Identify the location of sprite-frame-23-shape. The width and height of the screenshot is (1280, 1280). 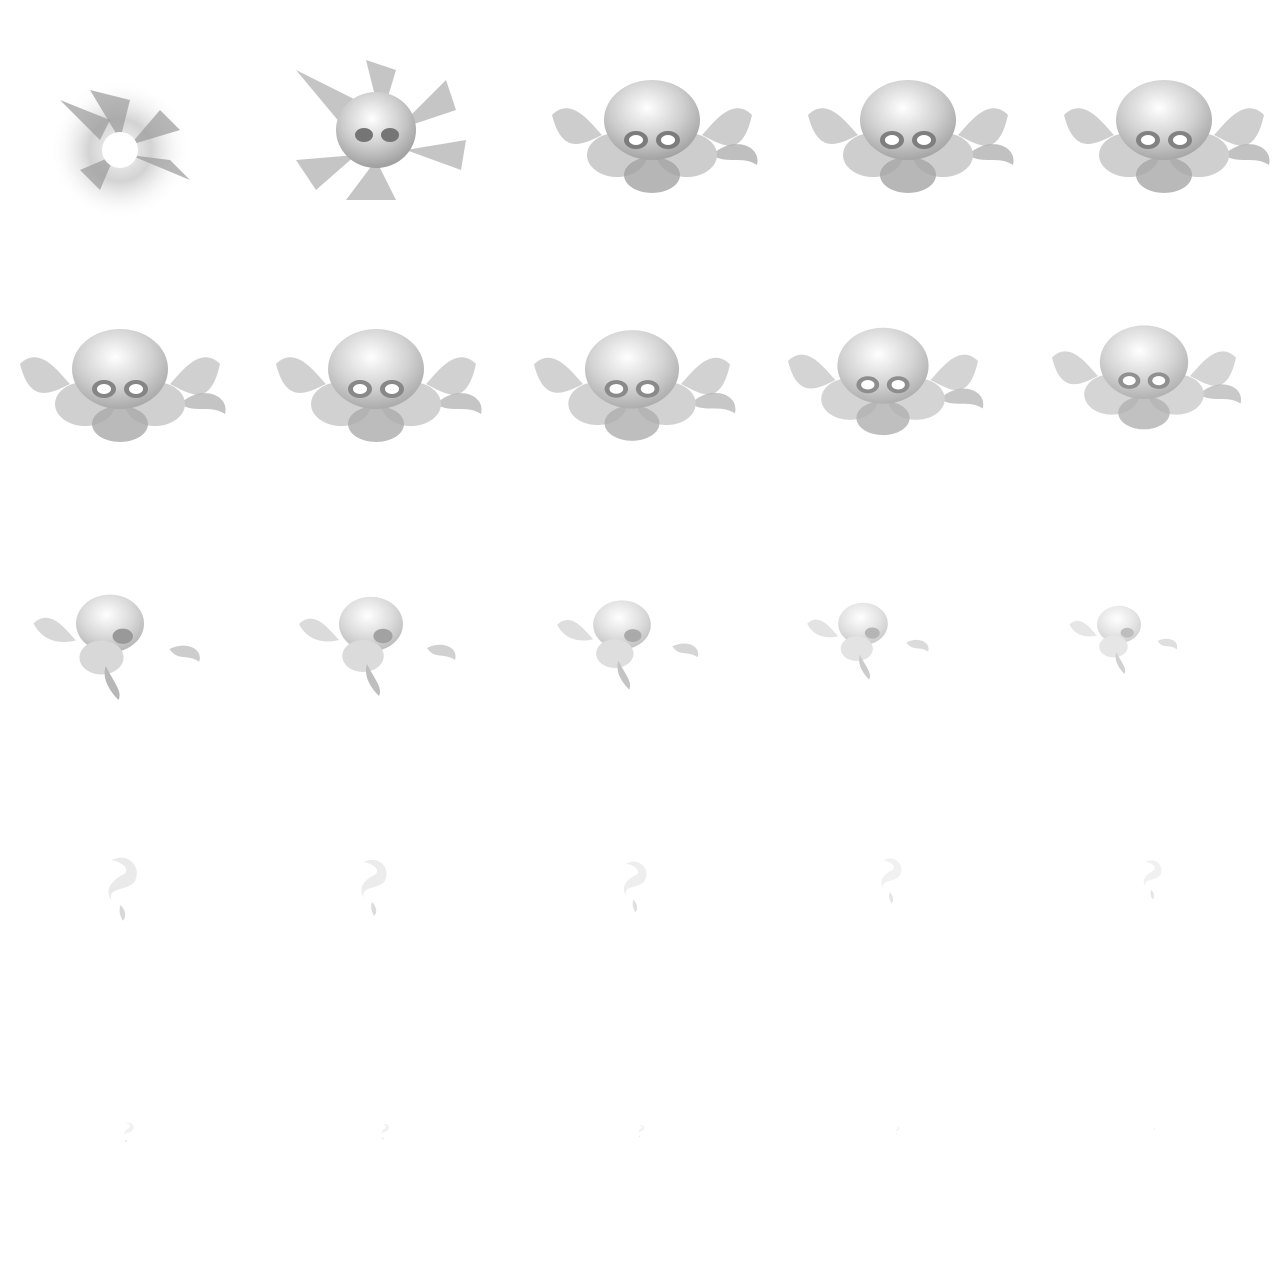
(641, 1131).